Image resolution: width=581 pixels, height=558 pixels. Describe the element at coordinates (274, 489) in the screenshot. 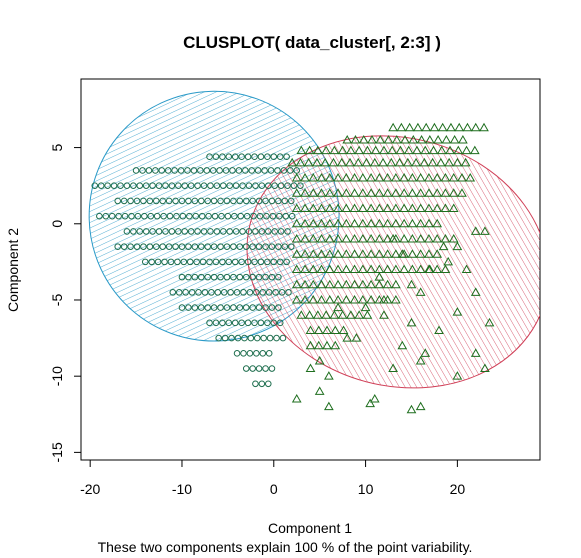

I see `x-tick-label: 0` at that location.